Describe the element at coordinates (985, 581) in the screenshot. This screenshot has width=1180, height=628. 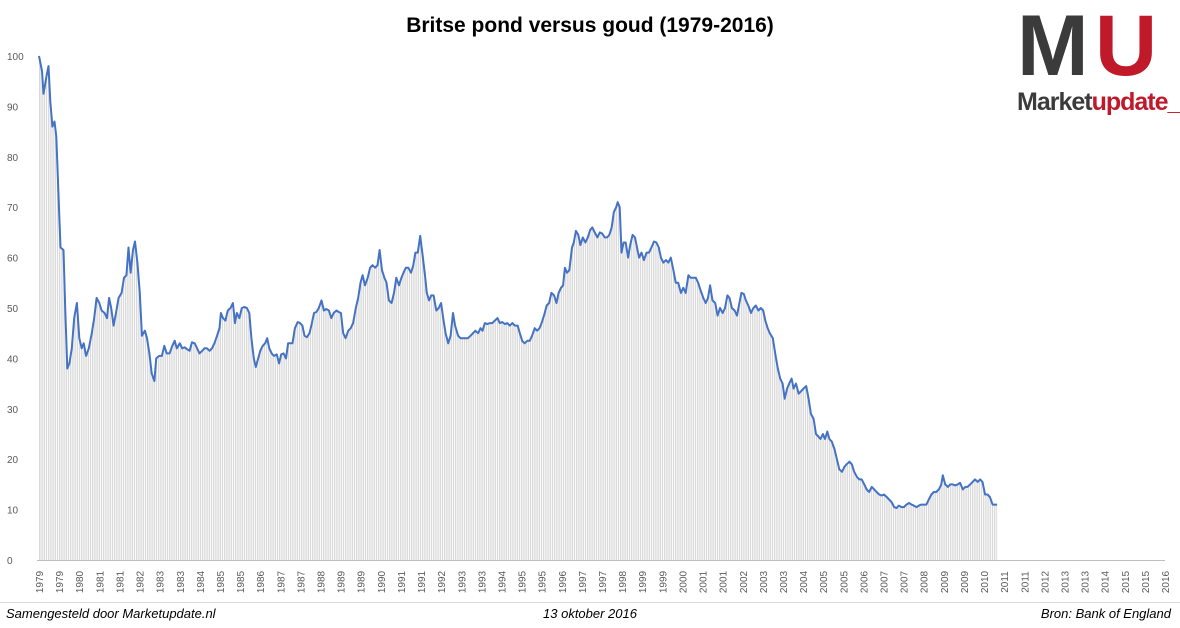
I see `x-tick-label: 2010` at that location.